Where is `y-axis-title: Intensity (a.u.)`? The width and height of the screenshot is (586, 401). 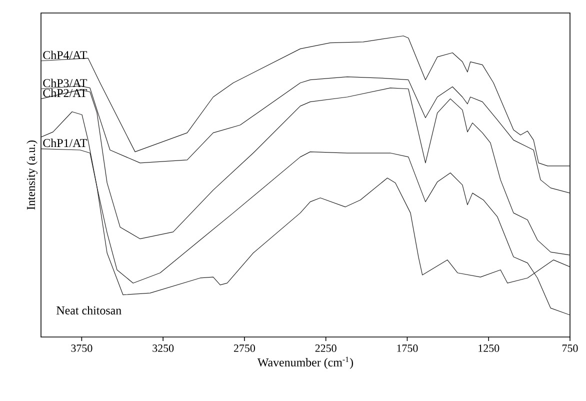 y-axis-title: Intensity (a.u.) is located at coordinates (32, 175).